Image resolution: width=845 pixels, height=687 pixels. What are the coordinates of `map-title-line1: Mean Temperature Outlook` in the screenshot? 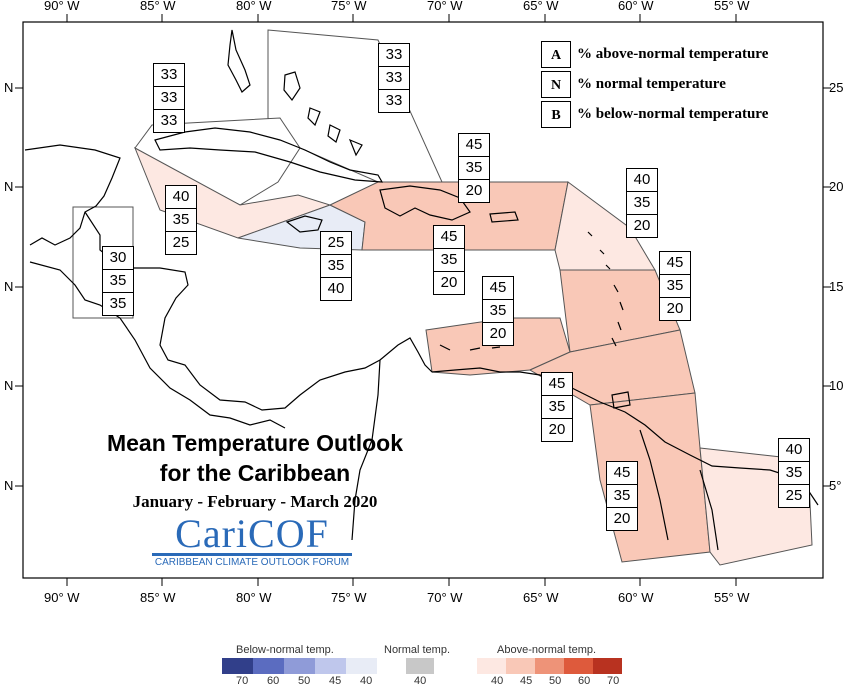 It's located at (255, 443).